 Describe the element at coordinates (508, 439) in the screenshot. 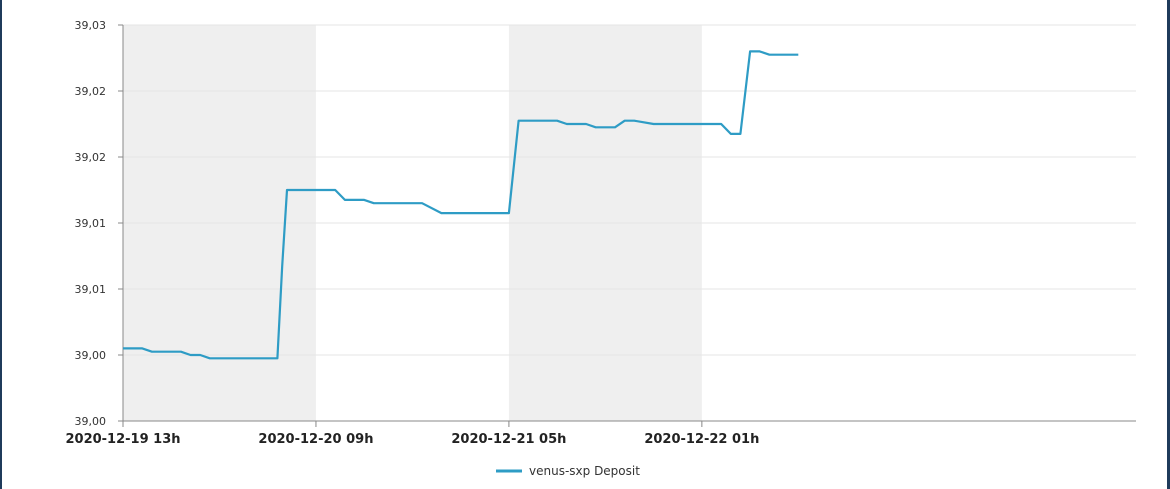

I see `x-tick-label: 2020-12-21 05h` at that location.